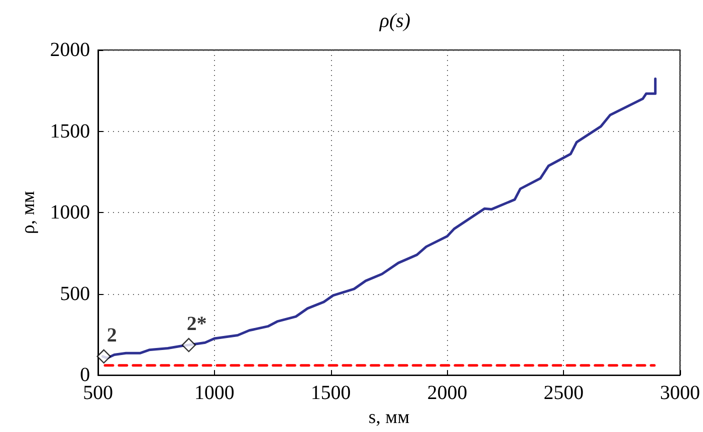 The width and height of the screenshot is (703, 432). What do you see at coordinates (447, 393) in the screenshot?
I see `x-tick-label: 2000` at bounding box center [447, 393].